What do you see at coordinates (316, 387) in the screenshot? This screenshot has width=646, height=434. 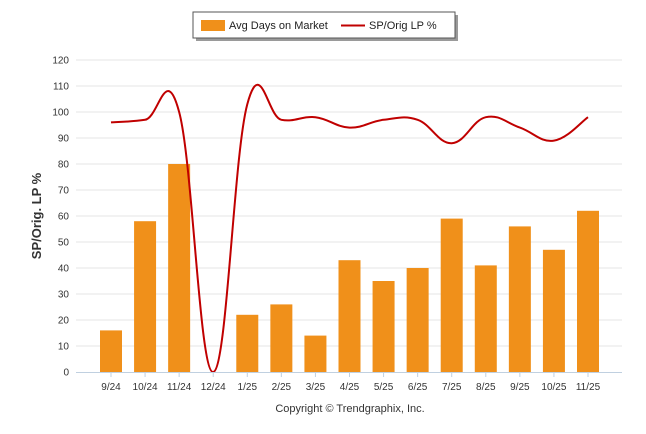 I see `x-tick-label: 3/25` at bounding box center [316, 387].